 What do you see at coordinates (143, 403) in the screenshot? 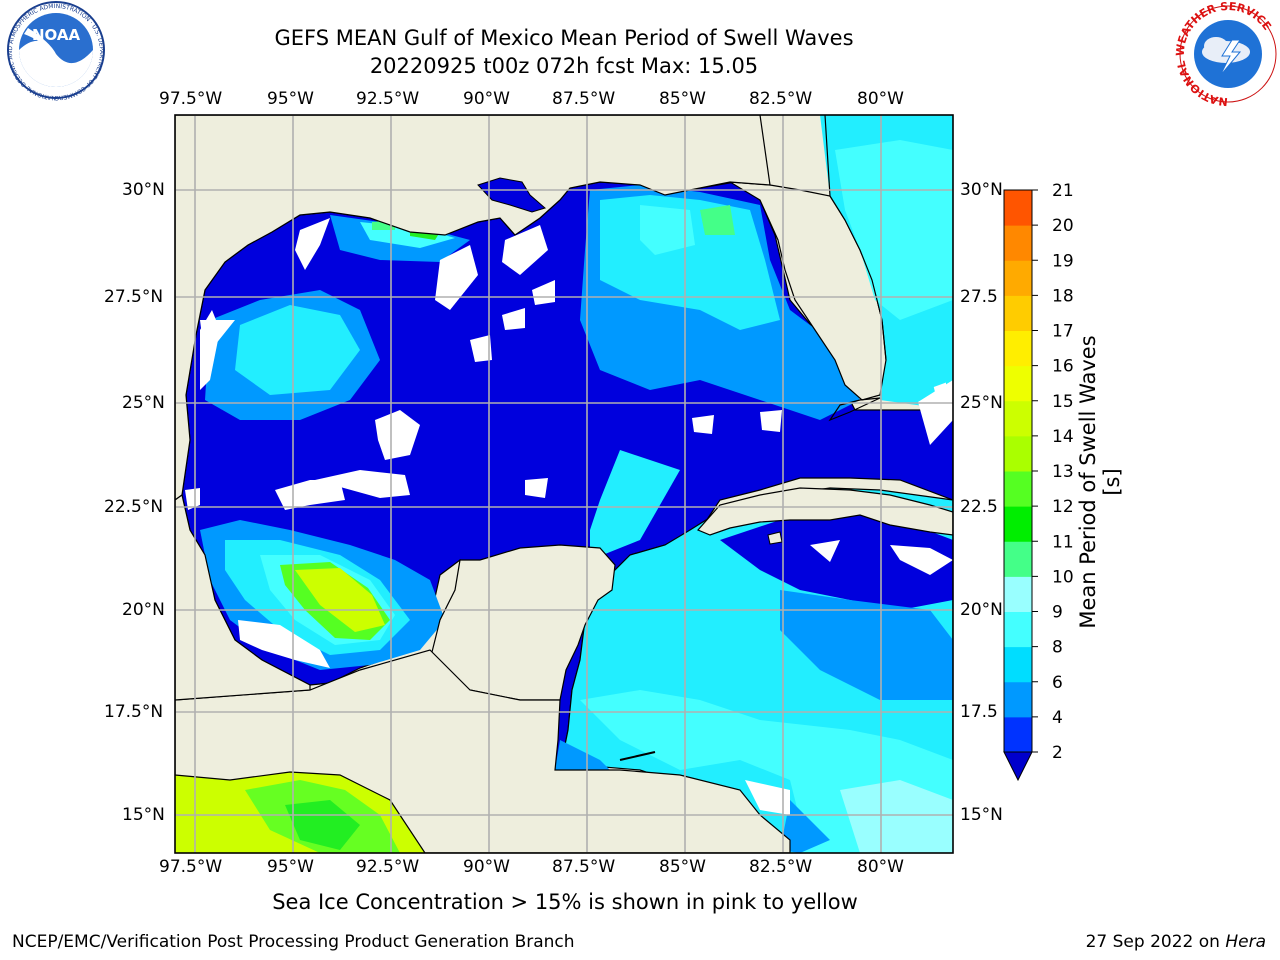
I see `lat-label-left: 25°N` at bounding box center [143, 403].